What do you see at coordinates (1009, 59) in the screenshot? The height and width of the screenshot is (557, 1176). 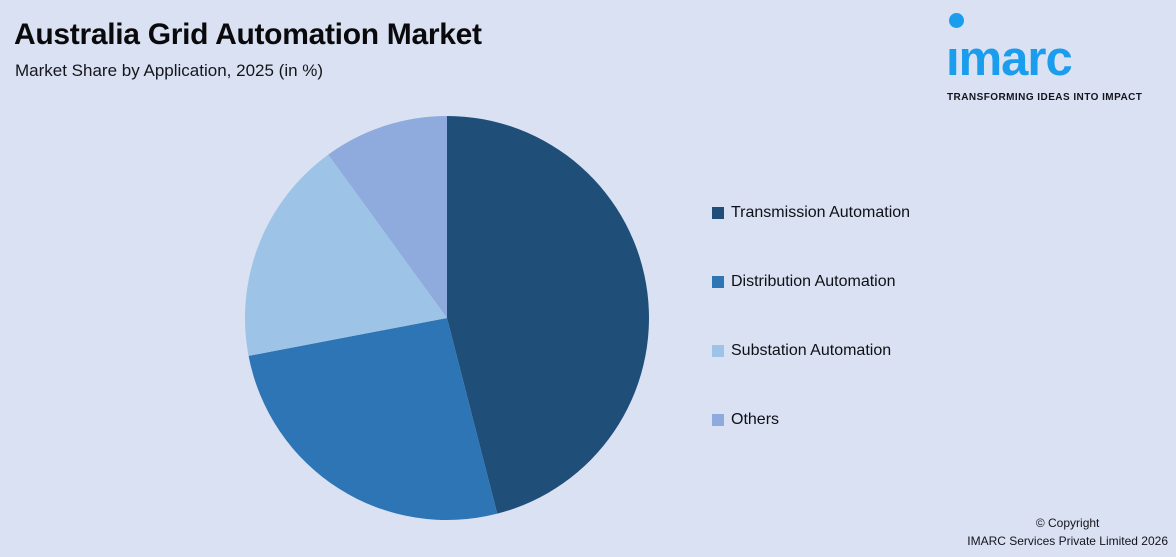 I see `logo-wordmark: ımarc` at bounding box center [1009, 59].